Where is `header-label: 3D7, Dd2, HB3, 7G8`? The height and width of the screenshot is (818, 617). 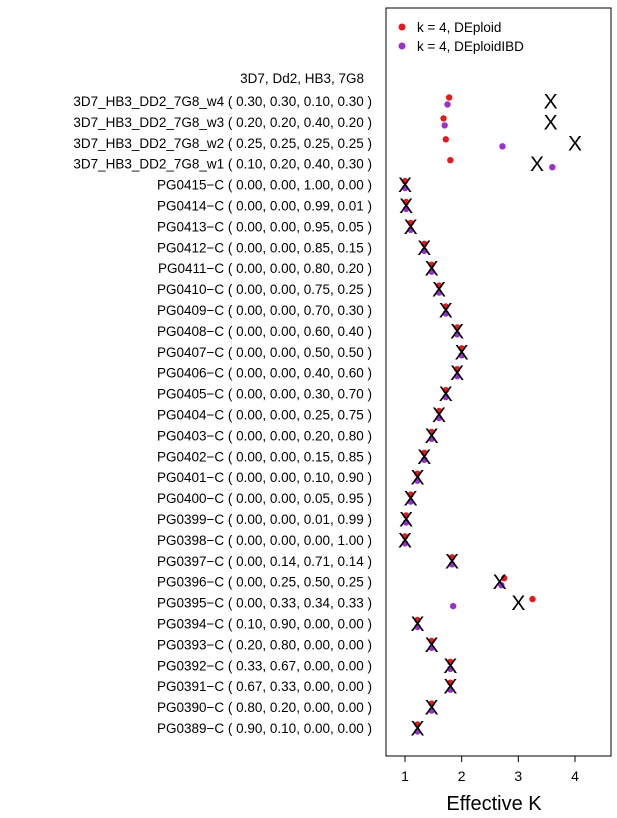
header-label: 3D7, Dd2, HB3, 7G8 is located at coordinates (302, 78).